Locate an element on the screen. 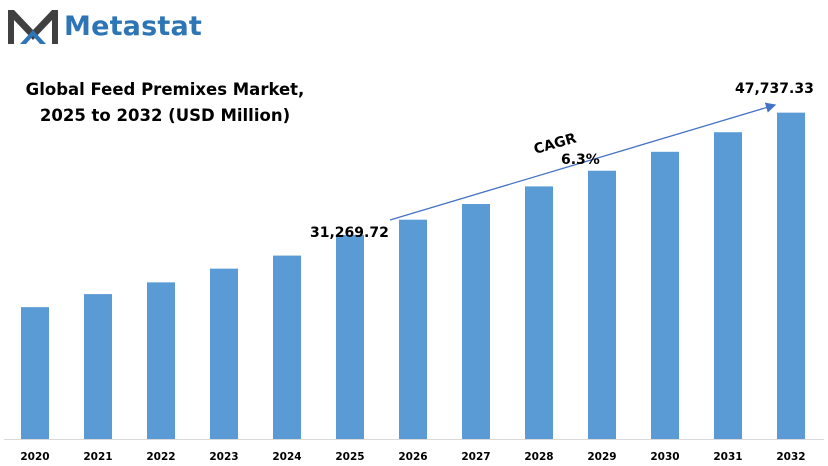 This screenshot has width=828, height=466. x-tick-label-2022: 2022 is located at coordinates (160, 457).